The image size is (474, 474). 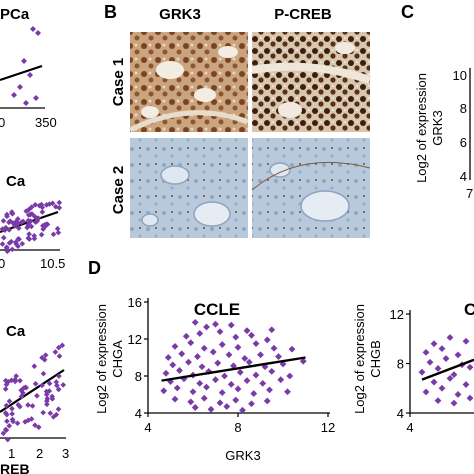 I want to click on chgb-ytick-label: 4, so click(x=400, y=413).